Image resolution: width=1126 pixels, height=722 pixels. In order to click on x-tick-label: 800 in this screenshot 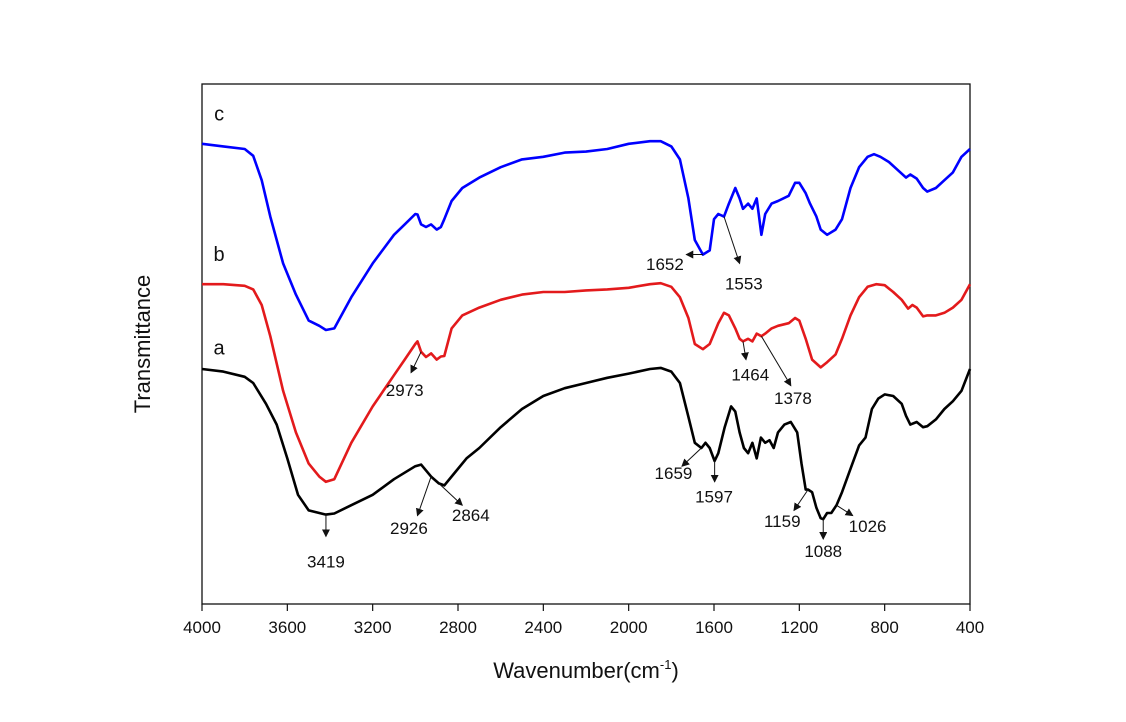, I will do `click(884, 627)`.